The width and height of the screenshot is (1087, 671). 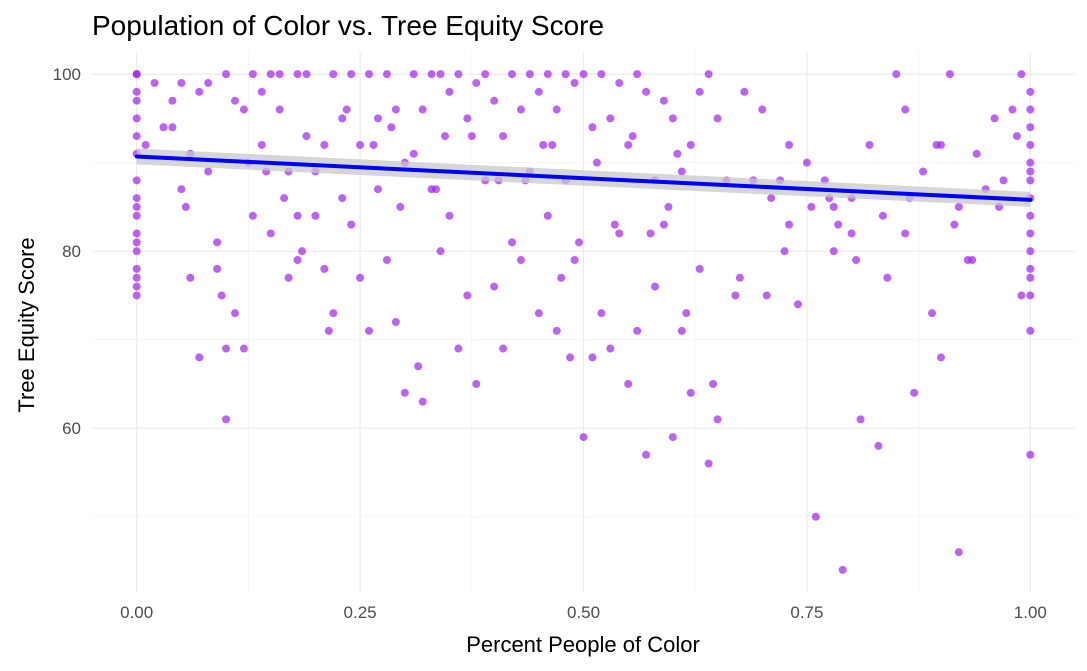 What do you see at coordinates (583, 178) in the screenshot?
I see `trend-line` at bounding box center [583, 178].